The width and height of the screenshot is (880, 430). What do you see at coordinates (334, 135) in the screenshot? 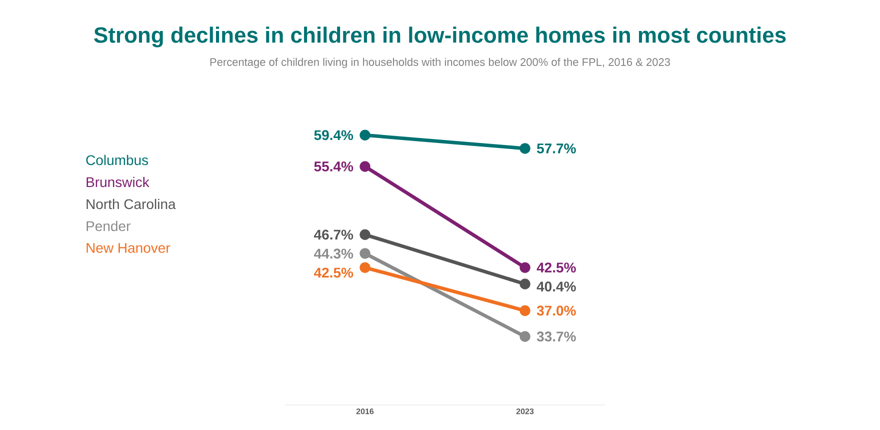
I see `data-label: 59.4%` at bounding box center [334, 135].